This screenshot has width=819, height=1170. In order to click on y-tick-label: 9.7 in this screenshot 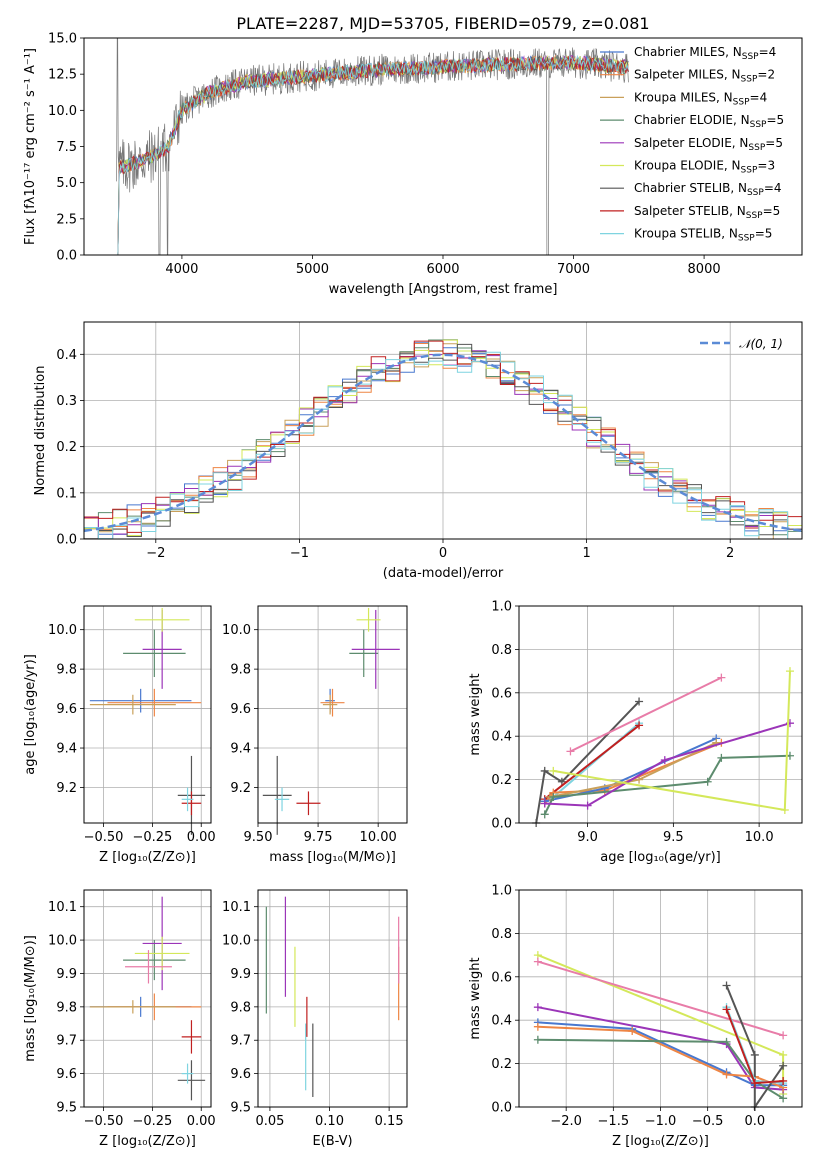, I will do `click(240, 1041)`.